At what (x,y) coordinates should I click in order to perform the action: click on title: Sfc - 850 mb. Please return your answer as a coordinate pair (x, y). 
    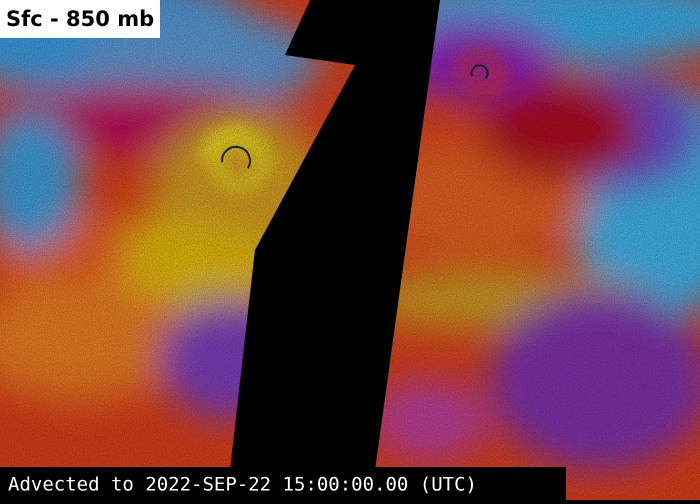
    Looking at the image, I should click on (80, 19).